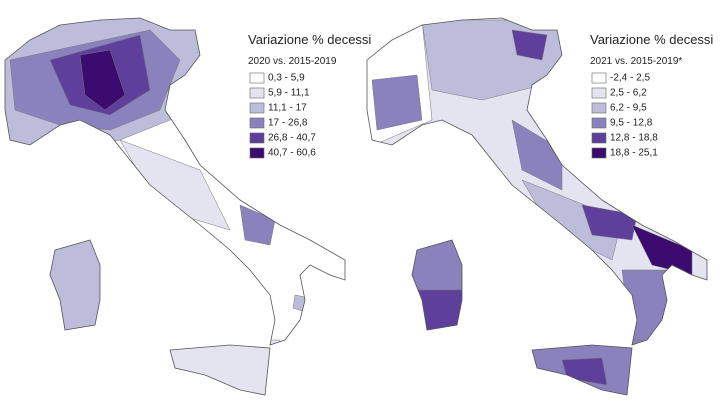  Describe the element at coordinates (628, 108) in the screenshot. I see `legend-label: 6,2 - 9,5` at that location.